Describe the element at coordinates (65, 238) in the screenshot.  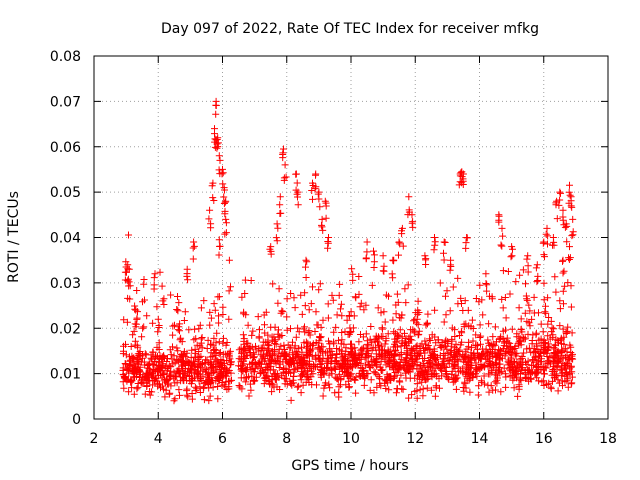
I see `y-tick-labels: 0 0.01 0.02 0.03 0.04 0.05 0.06 0.07 0.08` at that location.